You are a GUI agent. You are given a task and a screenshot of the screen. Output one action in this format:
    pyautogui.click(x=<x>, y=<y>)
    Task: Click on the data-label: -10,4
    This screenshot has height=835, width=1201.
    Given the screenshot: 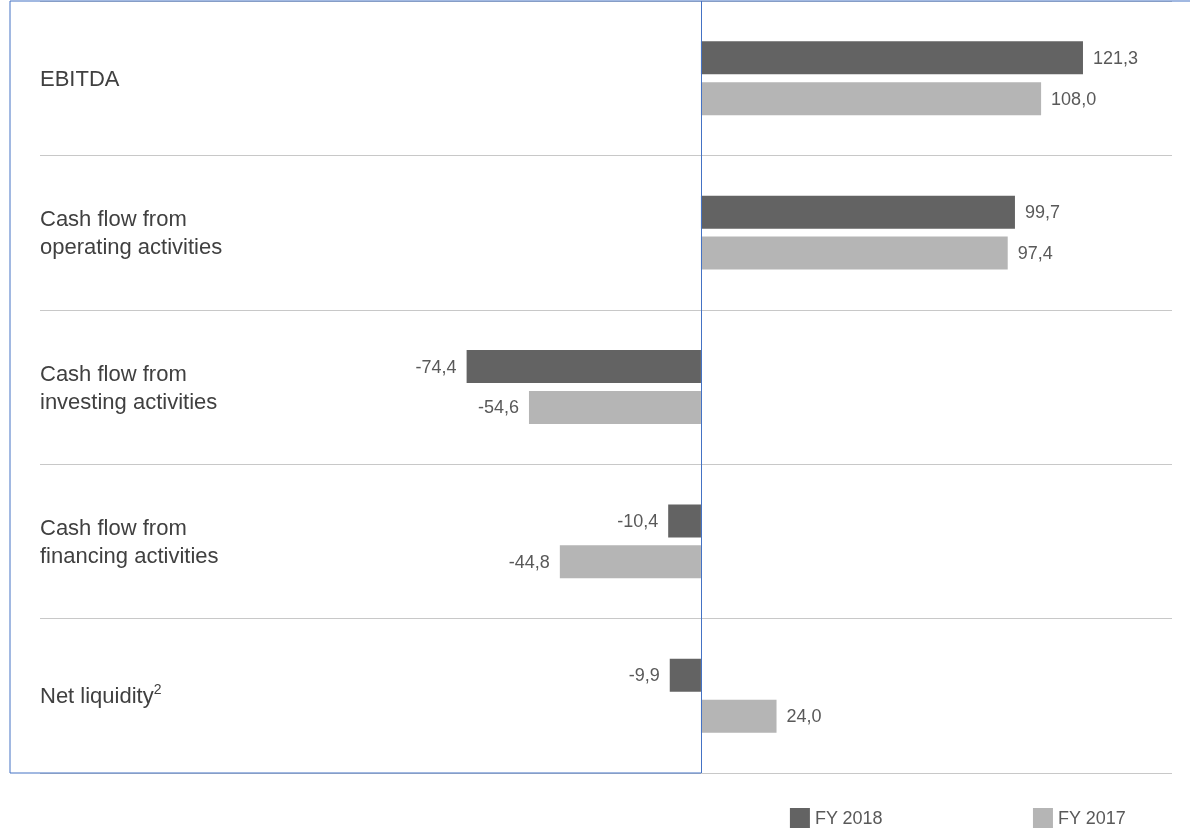 What is the action you would take?
    pyautogui.click(x=638, y=520)
    